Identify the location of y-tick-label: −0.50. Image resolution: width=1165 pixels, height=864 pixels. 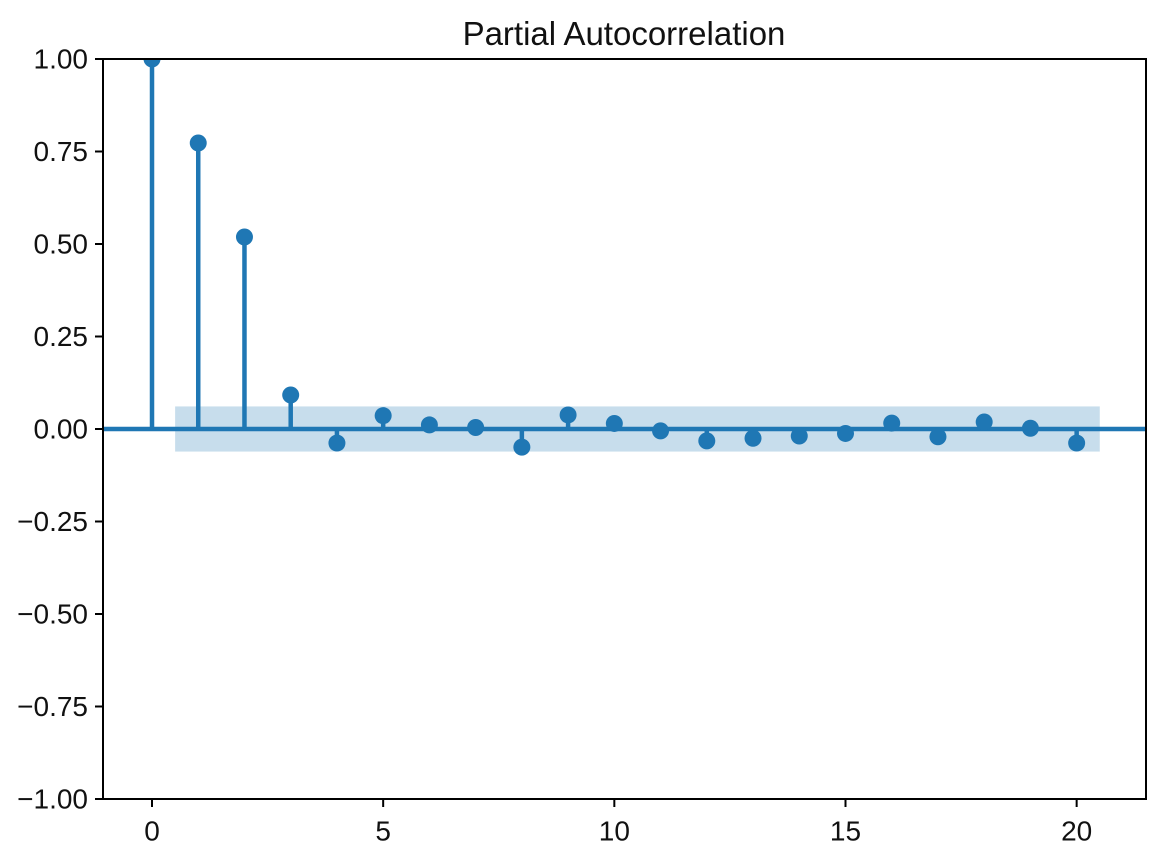
(52, 614).